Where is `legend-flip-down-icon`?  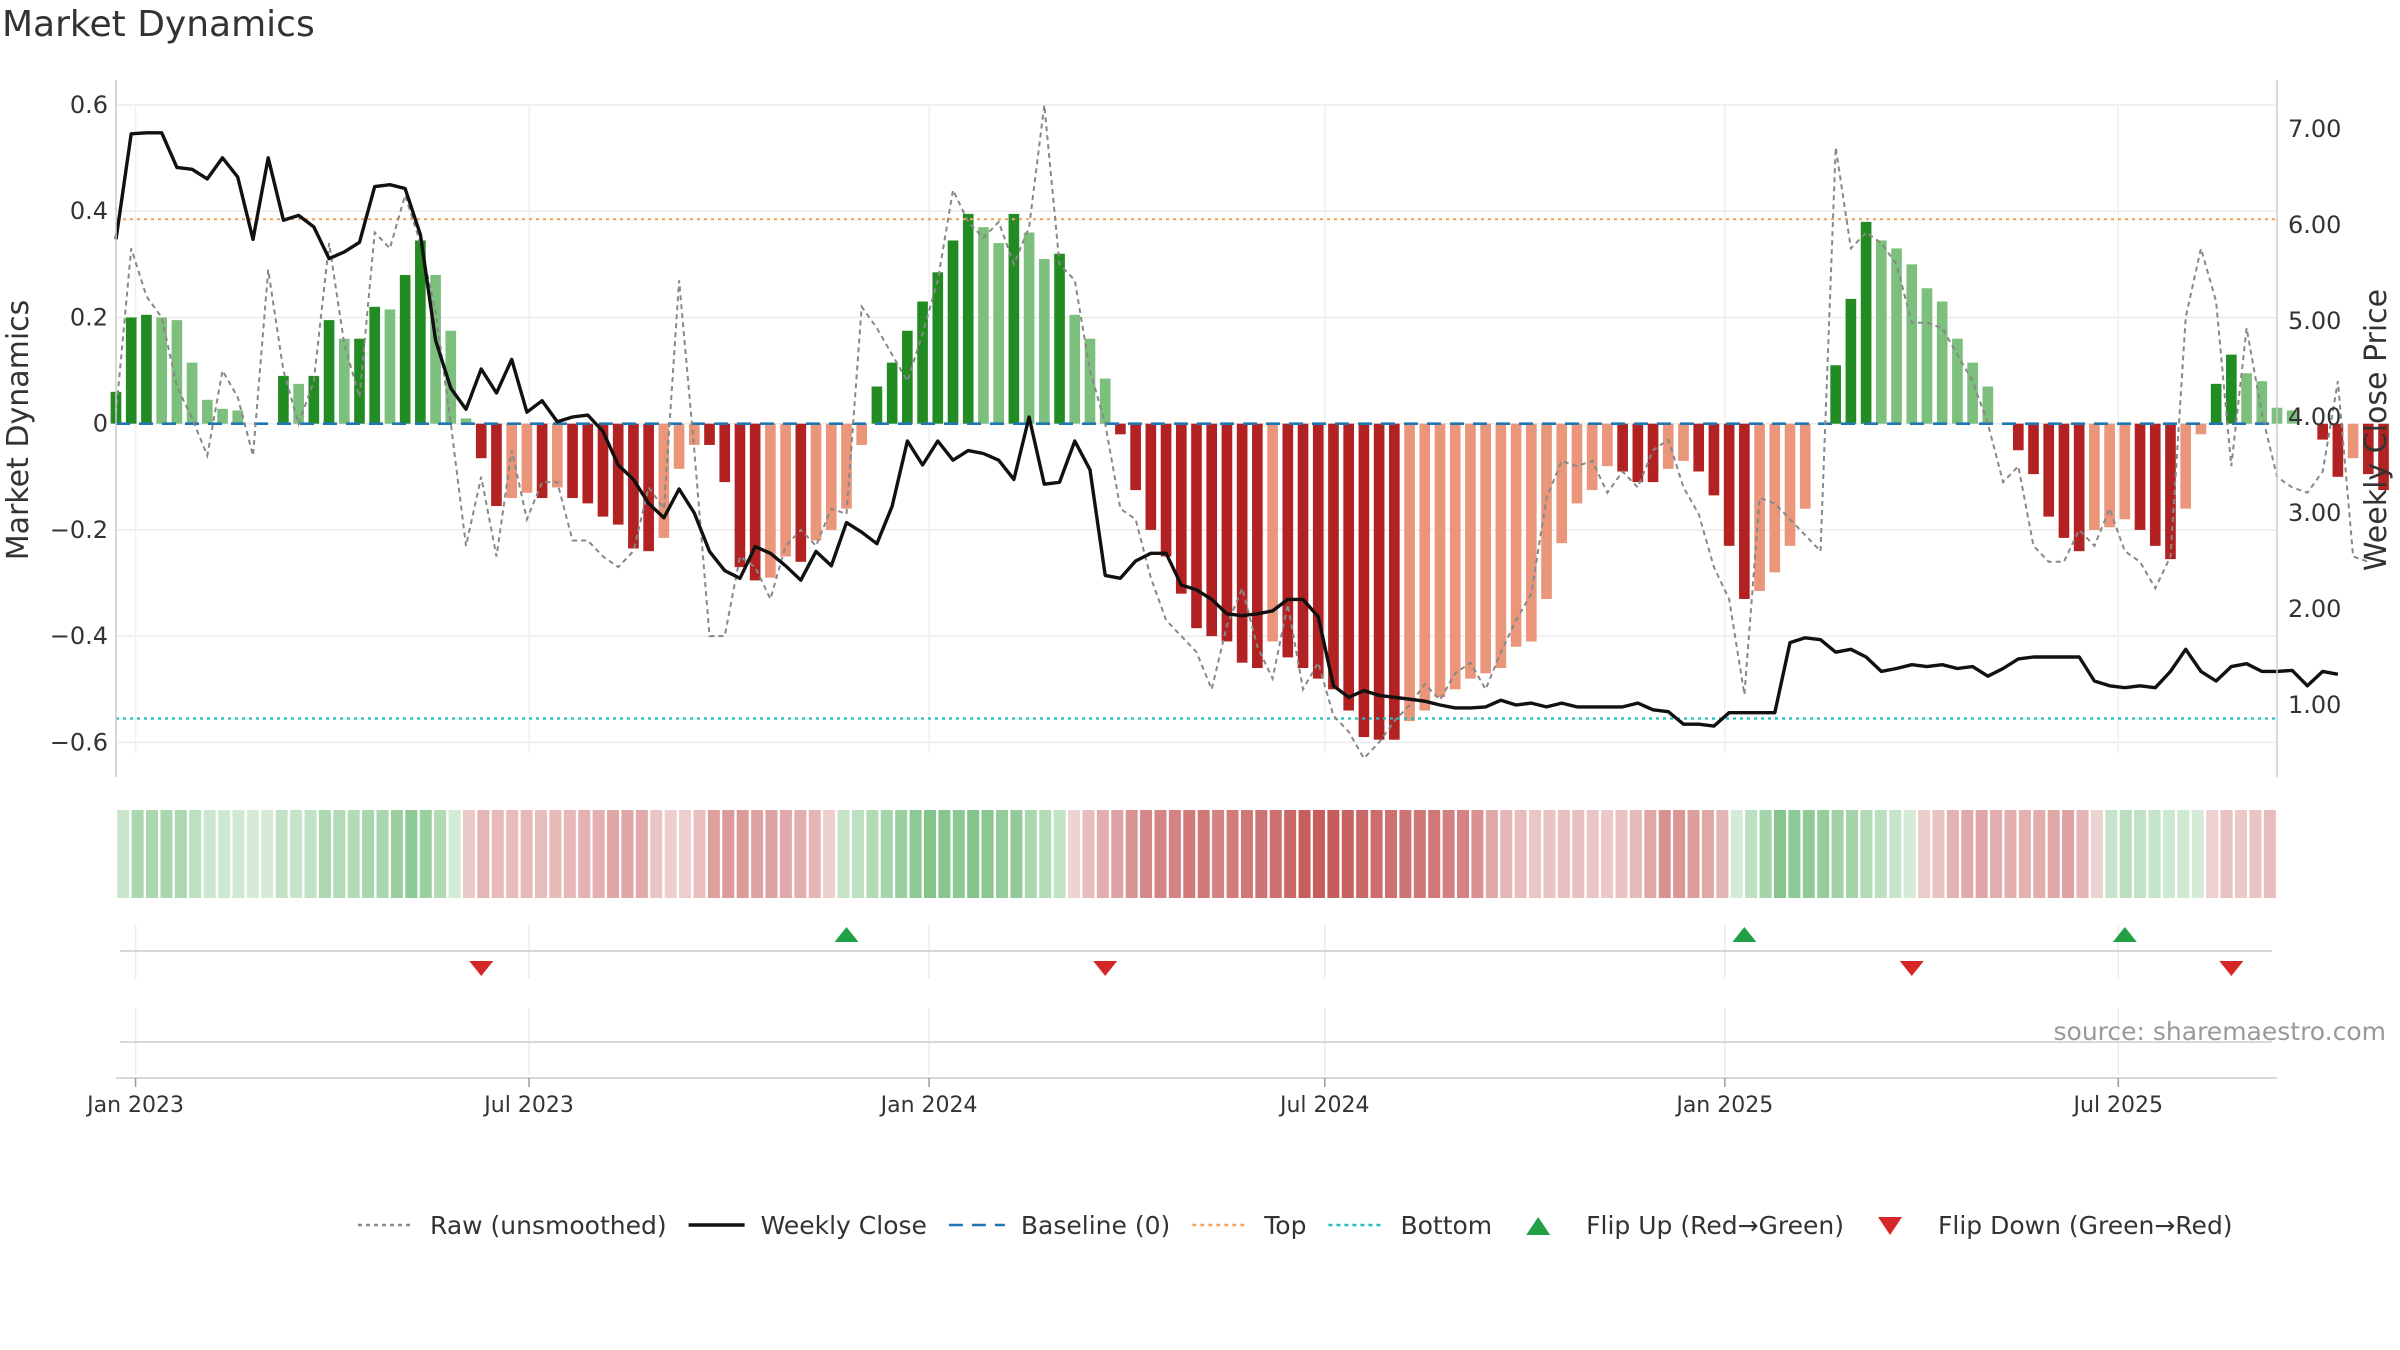 legend-flip-down-icon is located at coordinates (1890, 1226).